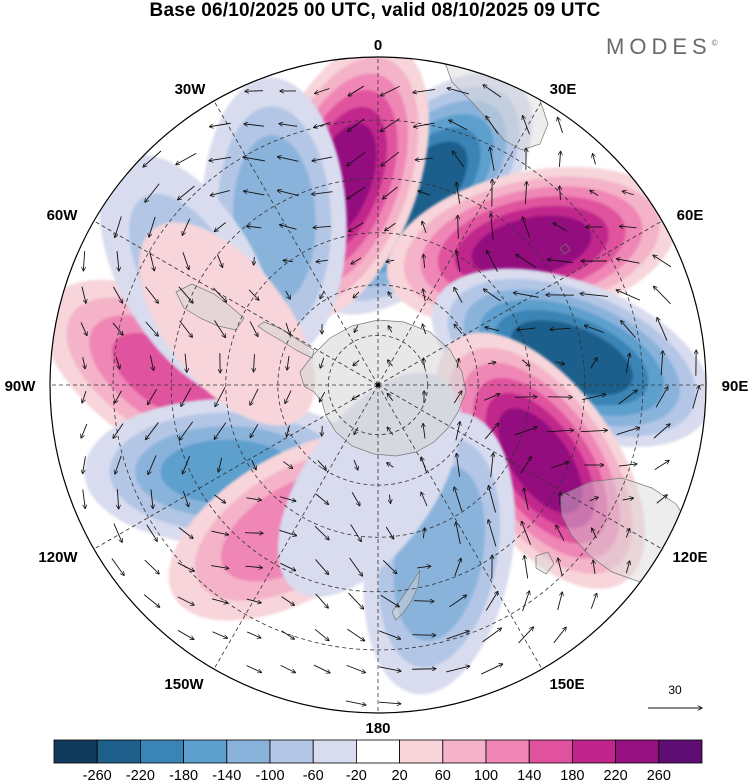 The image size is (750, 783). Describe the element at coordinates (406, 595) in the screenshot. I see `new-zealand-landmass` at that location.